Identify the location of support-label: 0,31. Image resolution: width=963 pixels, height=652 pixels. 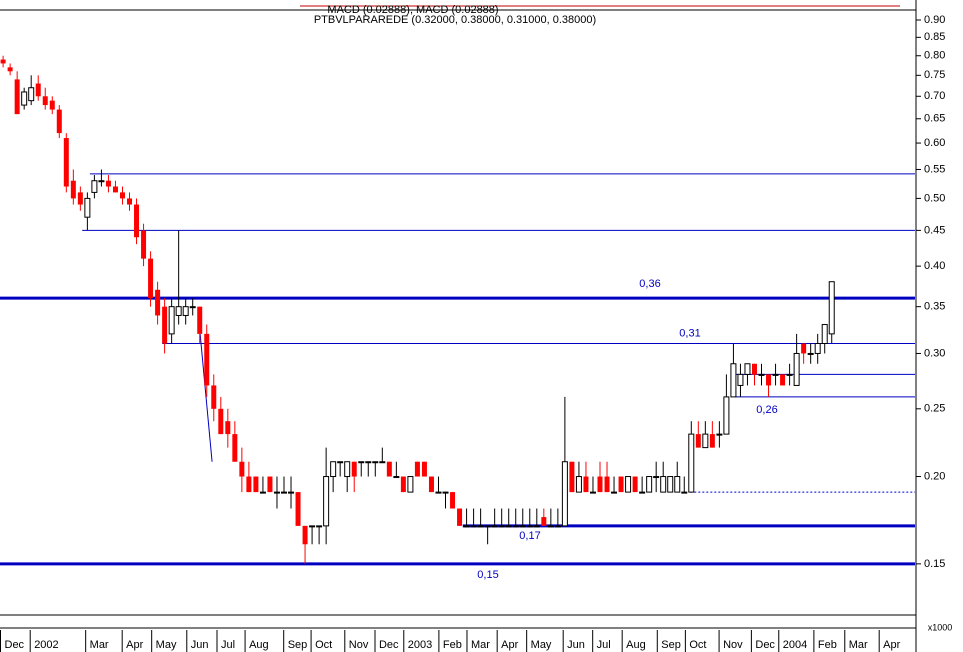
(689, 333).